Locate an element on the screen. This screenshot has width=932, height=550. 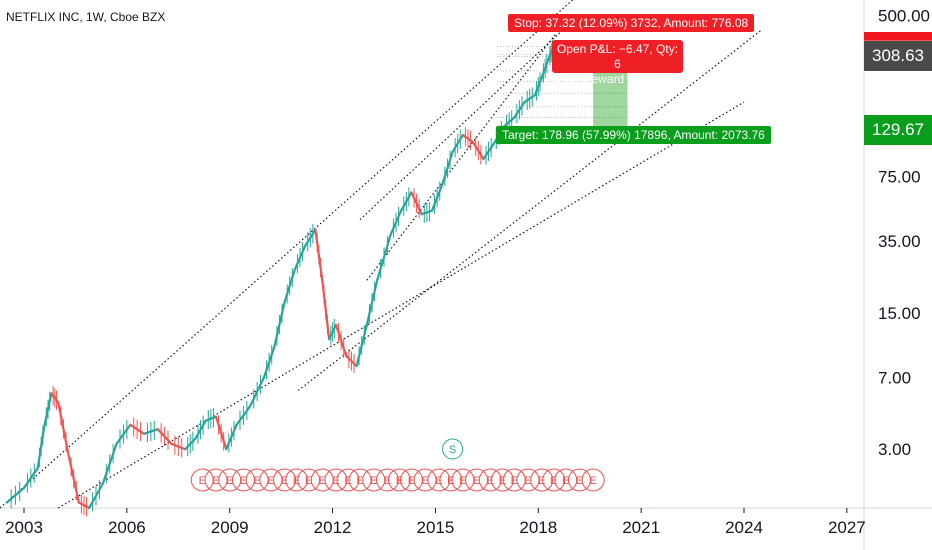
price-axis-tick: 75.00 is located at coordinates (899, 176).